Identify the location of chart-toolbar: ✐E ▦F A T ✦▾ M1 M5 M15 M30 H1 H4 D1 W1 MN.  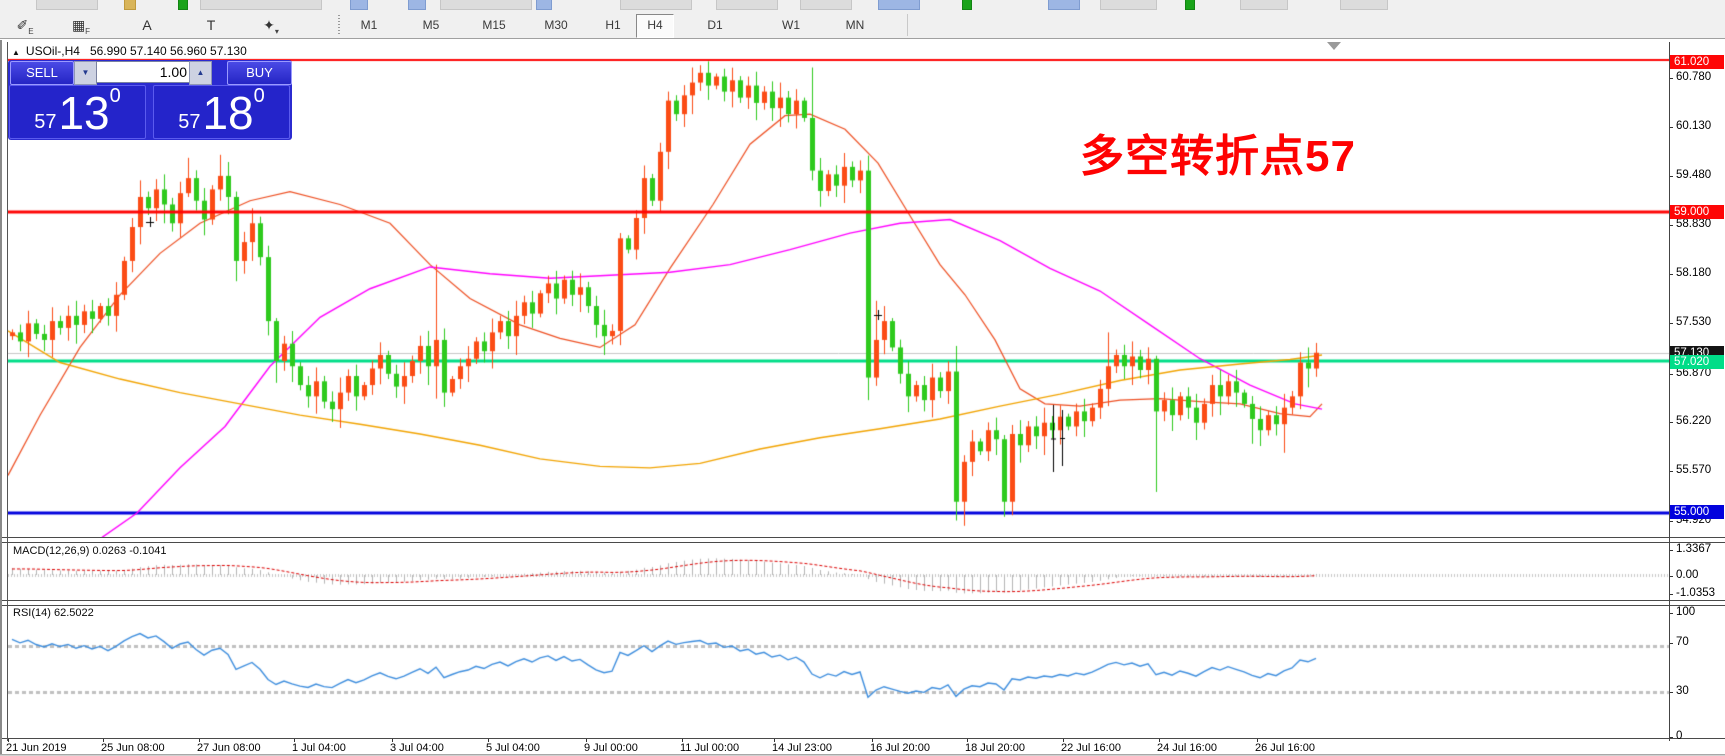
(862, 27).